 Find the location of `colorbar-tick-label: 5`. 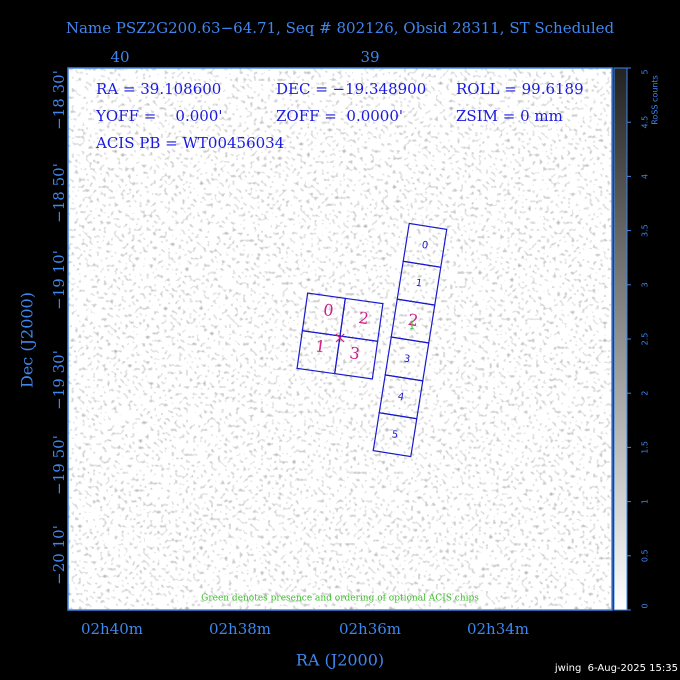

colorbar-tick-label: 5 is located at coordinates (645, 71).